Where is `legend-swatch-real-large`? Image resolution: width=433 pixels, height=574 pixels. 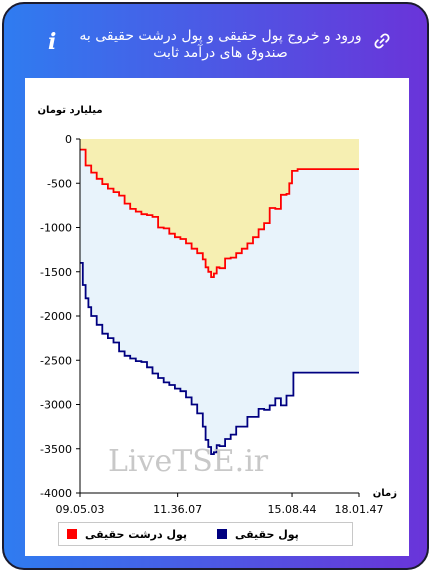
legend-swatch-real-large is located at coordinates (72, 534).